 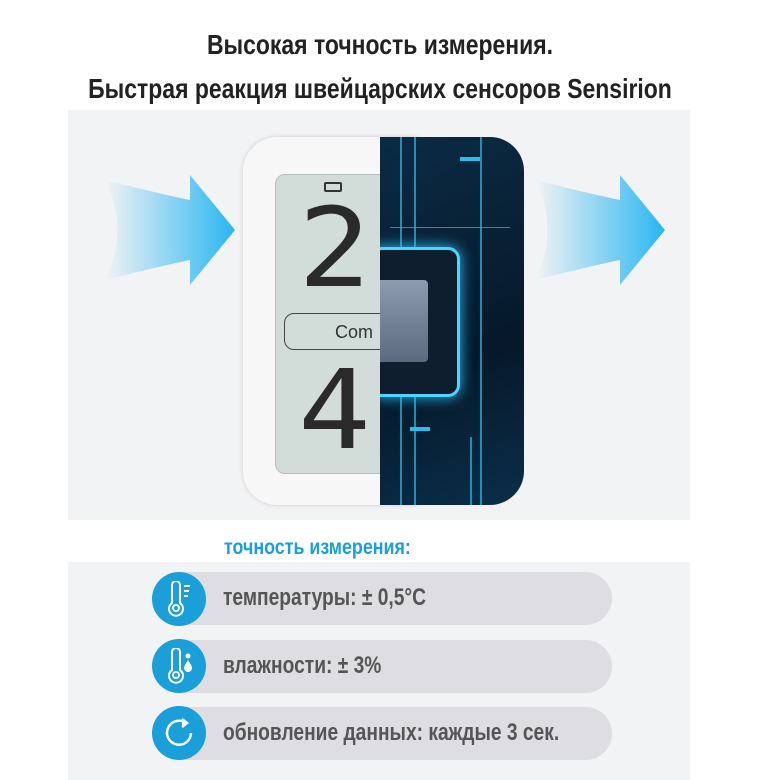 What do you see at coordinates (386, 666) in the screenshot?
I see `spec-row-humidity: влажности: ± 3%` at bounding box center [386, 666].